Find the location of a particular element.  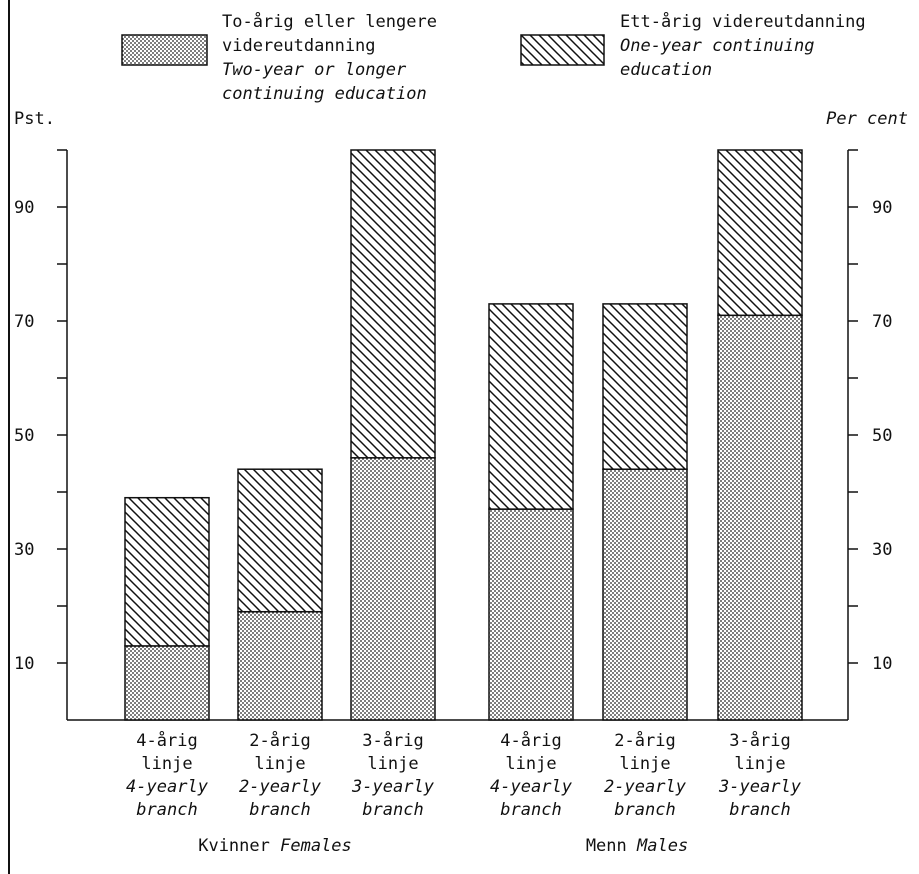

group-label-1: Menn Males is located at coordinates (637, 846).